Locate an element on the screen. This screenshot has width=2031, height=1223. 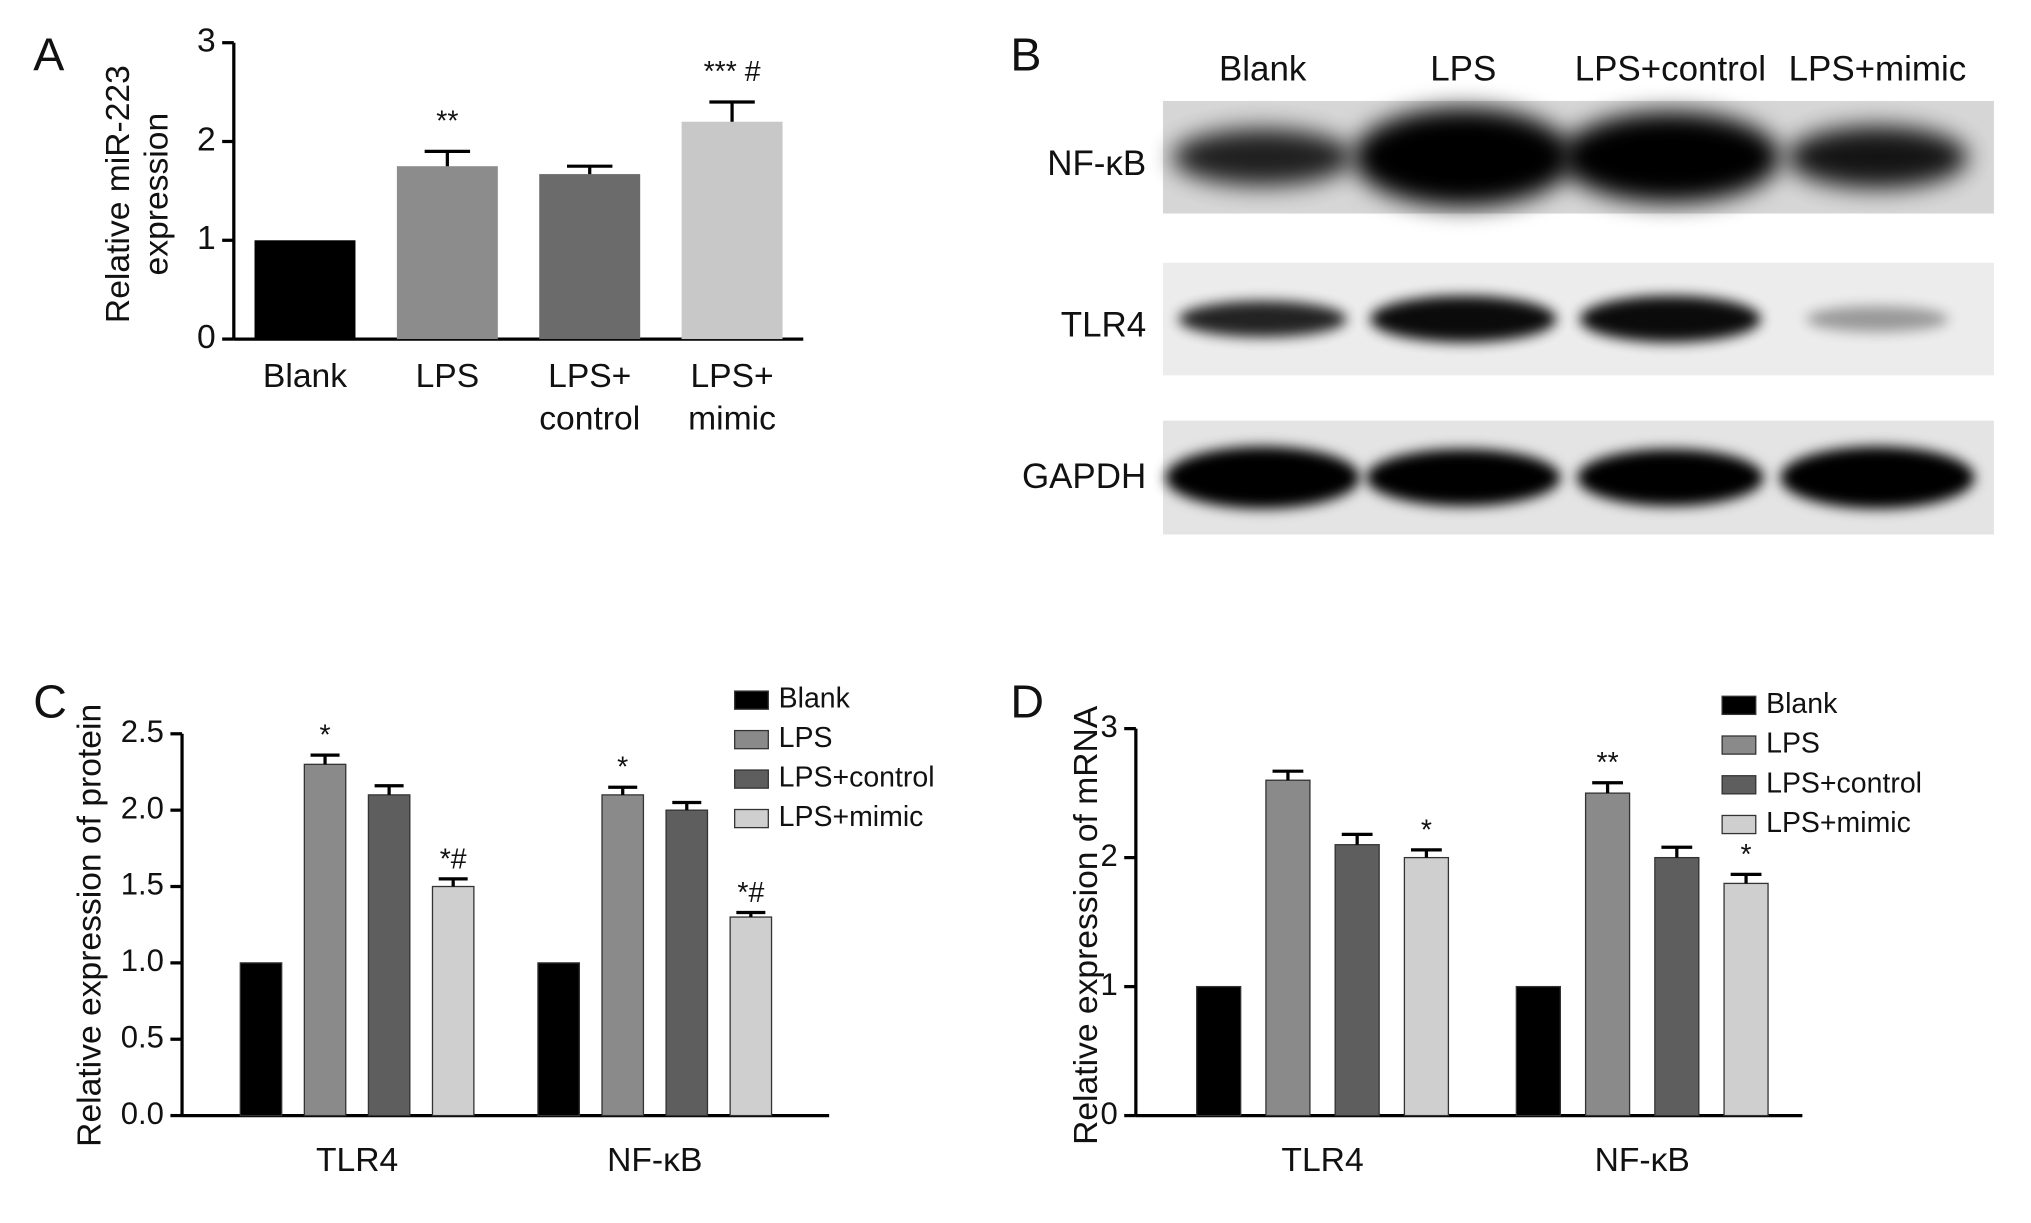
x-tick-label: LPS is located at coordinates (448, 376).